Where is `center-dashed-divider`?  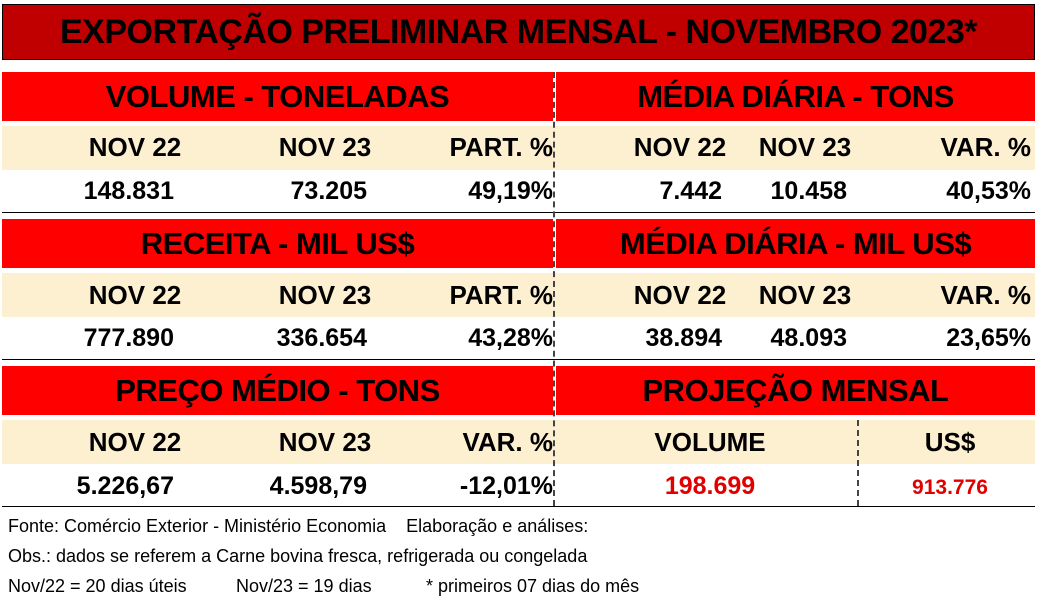
center-dashed-divider is located at coordinates (554, 289).